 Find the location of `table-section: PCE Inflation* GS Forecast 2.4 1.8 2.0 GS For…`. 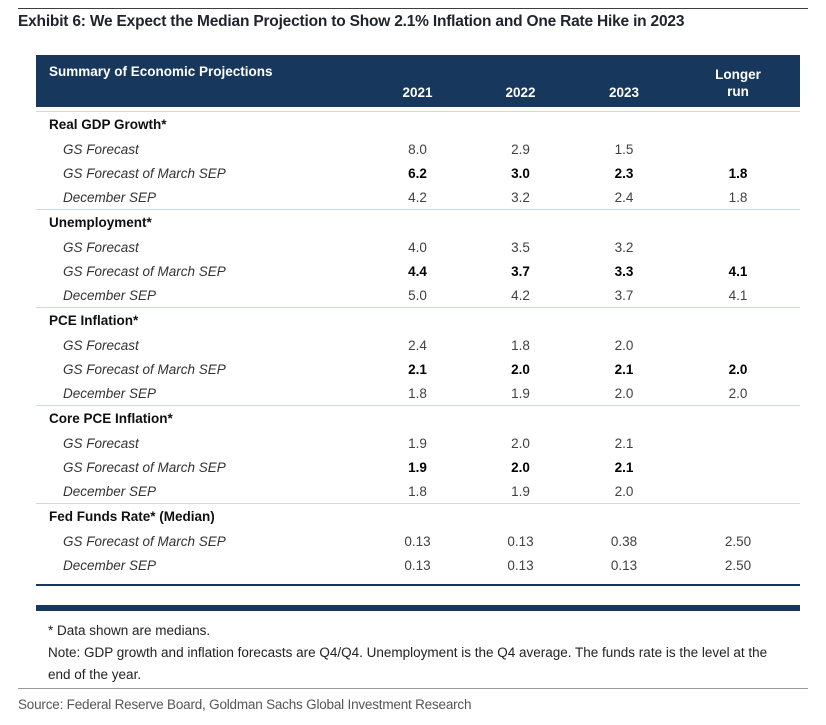

table-section: PCE Inflation* GS Forecast 2.4 1.8 2.0 GS For… is located at coordinates (418, 356).